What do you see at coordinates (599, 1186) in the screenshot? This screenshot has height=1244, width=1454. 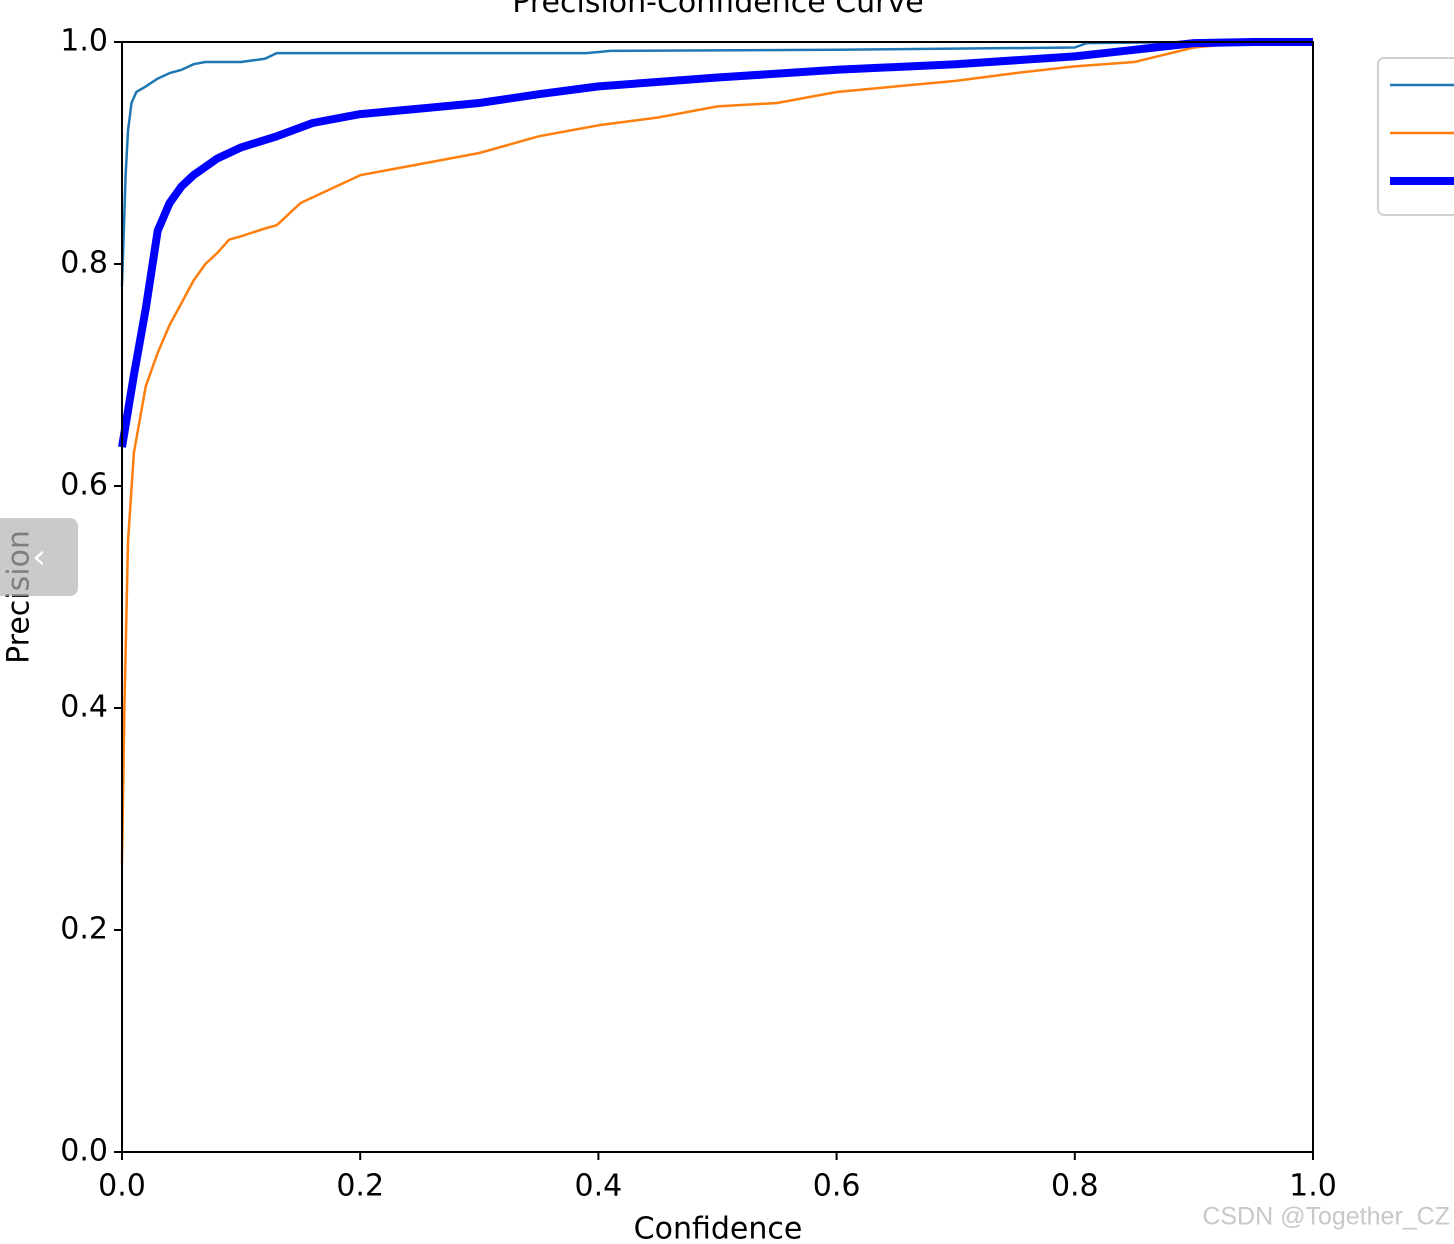 I see `x-tick-label: 0.4` at bounding box center [599, 1186].